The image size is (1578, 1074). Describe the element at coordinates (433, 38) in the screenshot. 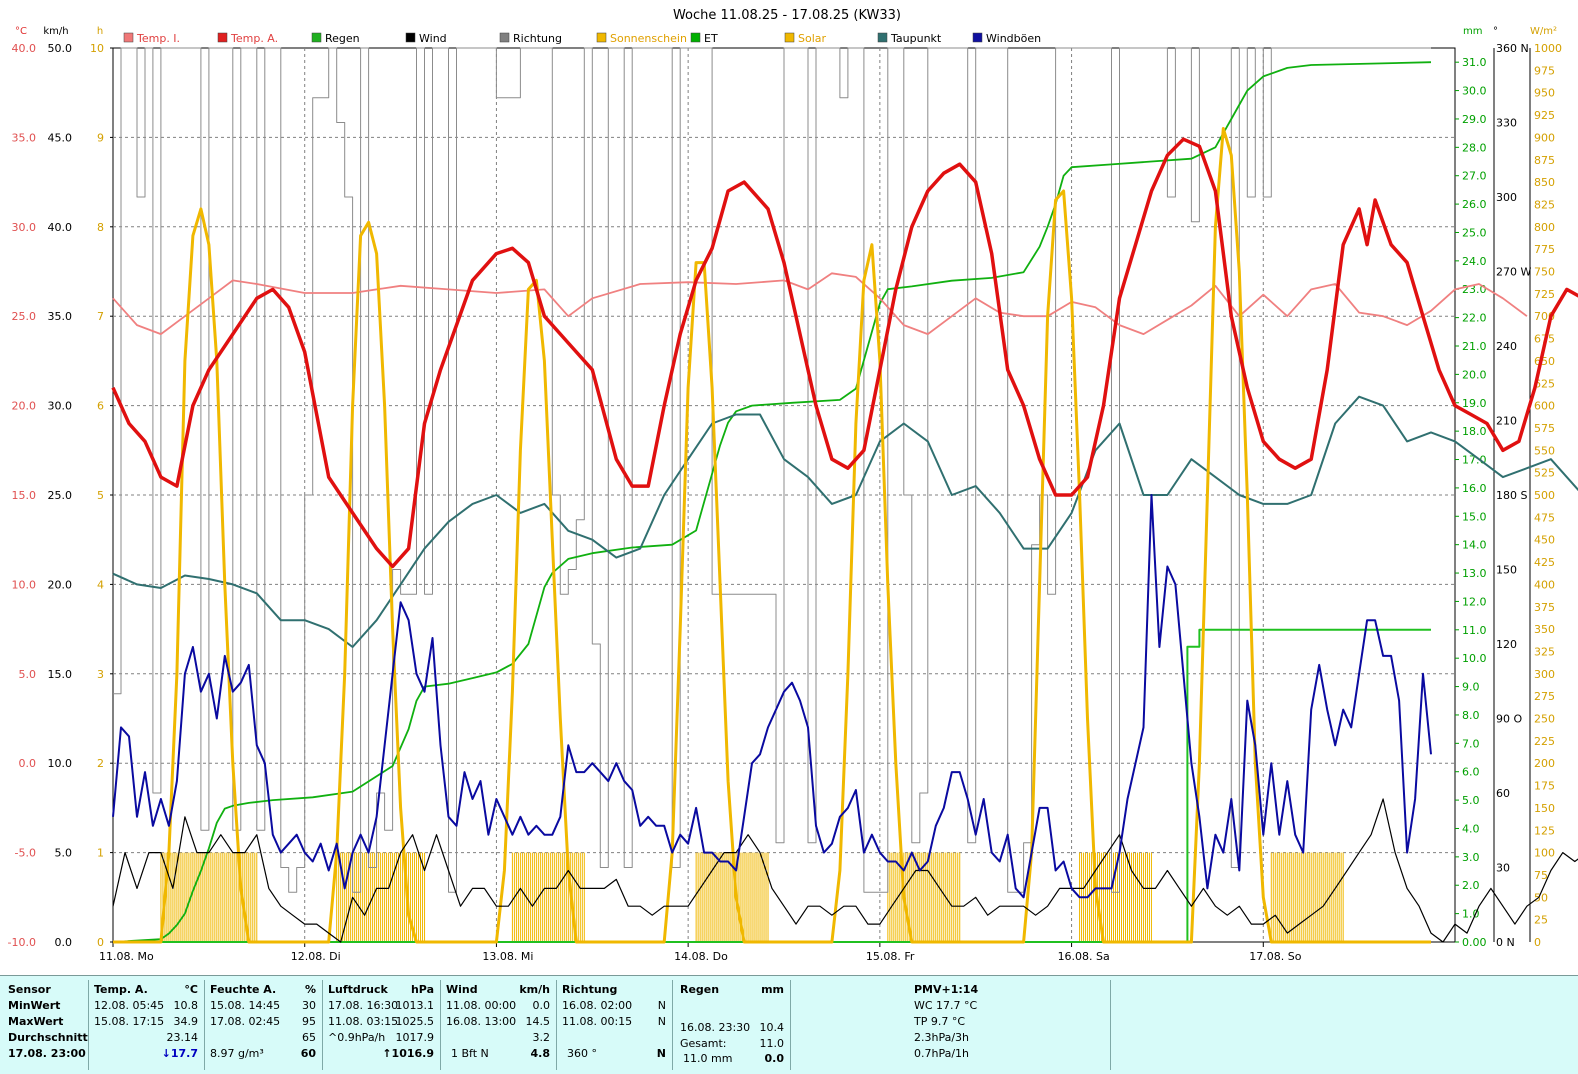

I see `legend-label: Wind` at that location.